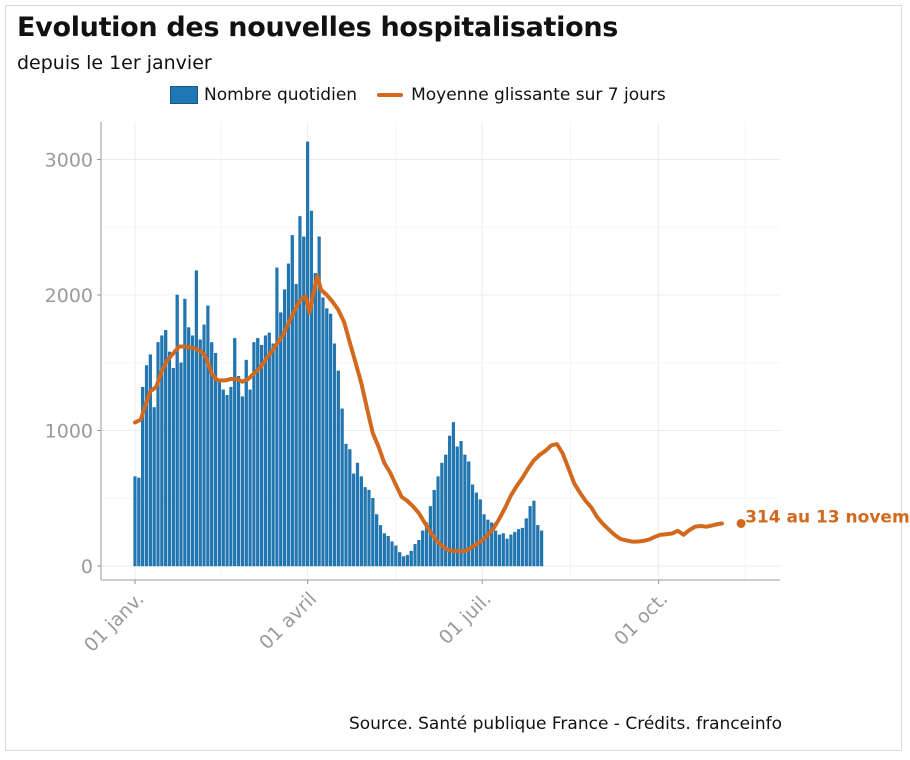 This screenshot has width=910, height=760. I want to click on legend-swatch-line, so click(390, 95).